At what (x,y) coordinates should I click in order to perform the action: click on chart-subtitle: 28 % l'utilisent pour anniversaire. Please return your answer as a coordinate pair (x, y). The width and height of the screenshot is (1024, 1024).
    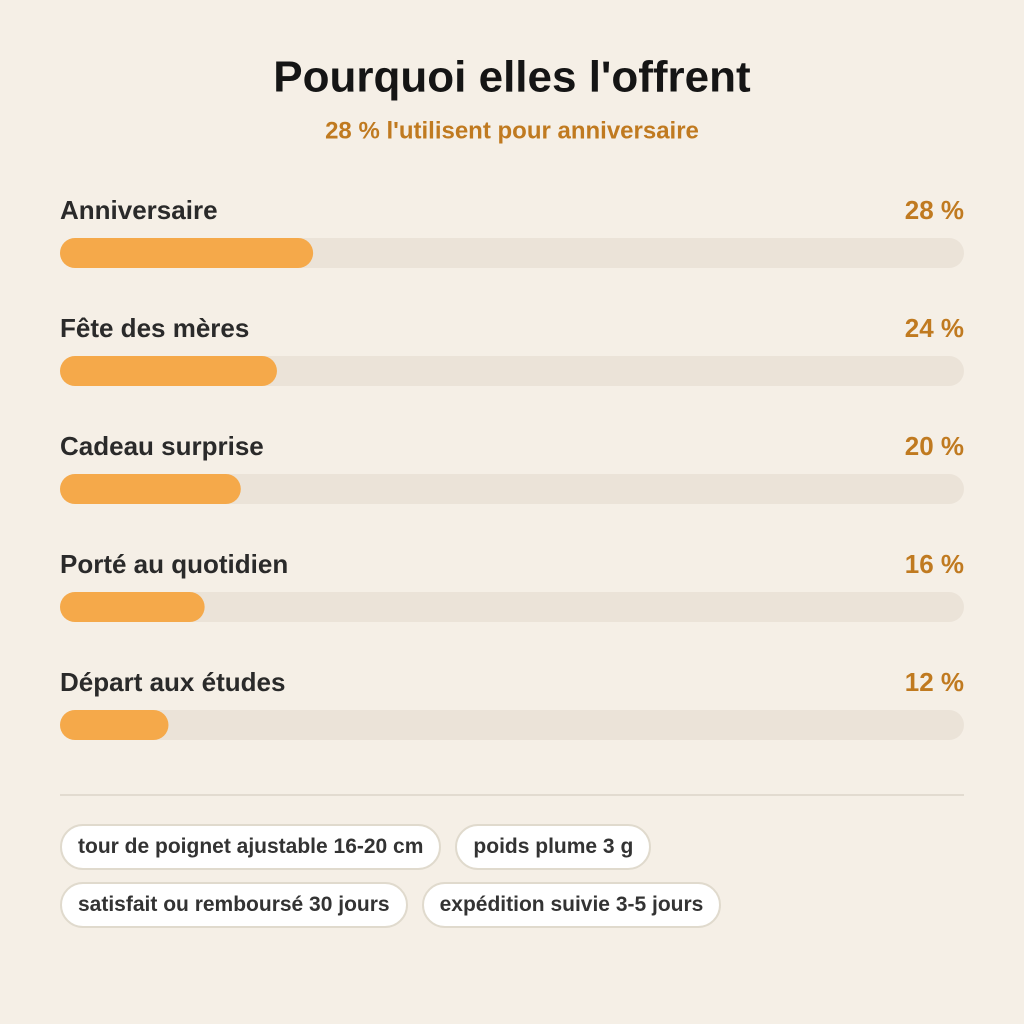
    Looking at the image, I should click on (512, 130).